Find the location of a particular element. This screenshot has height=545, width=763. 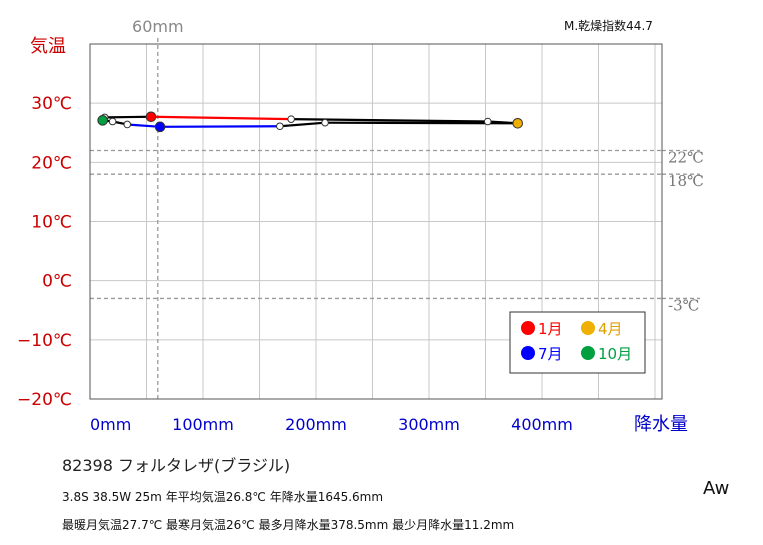

climate-class-label: Aw is located at coordinates (716, 488).